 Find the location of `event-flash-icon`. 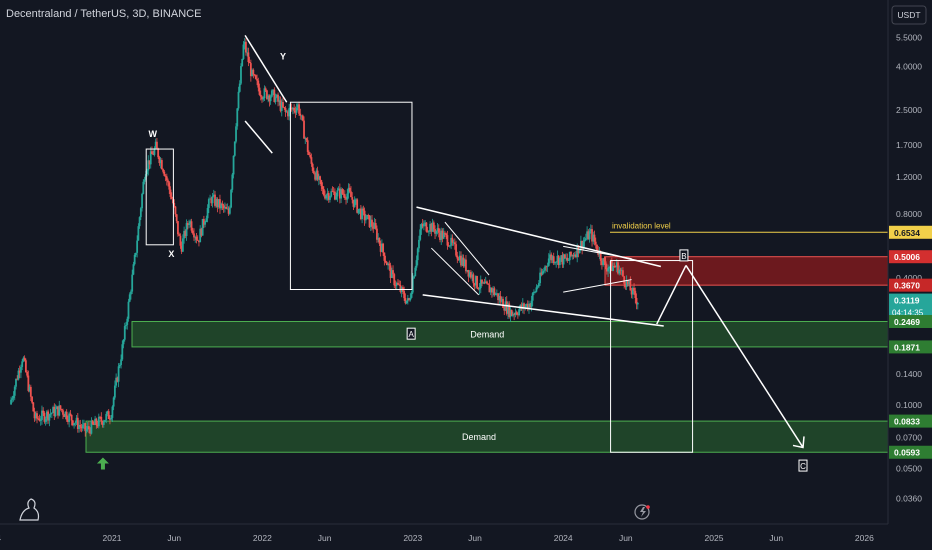

event-flash-icon is located at coordinates (642, 512).